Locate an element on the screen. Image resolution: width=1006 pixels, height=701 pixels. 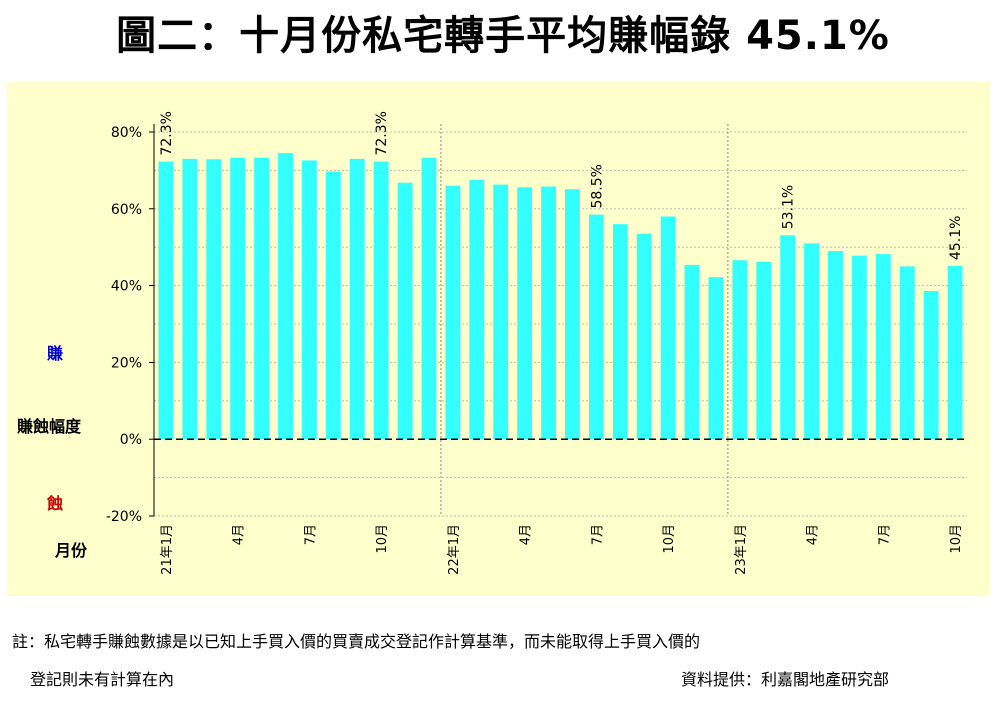
y-tick-label: 60% is located at coordinates (126, 210).